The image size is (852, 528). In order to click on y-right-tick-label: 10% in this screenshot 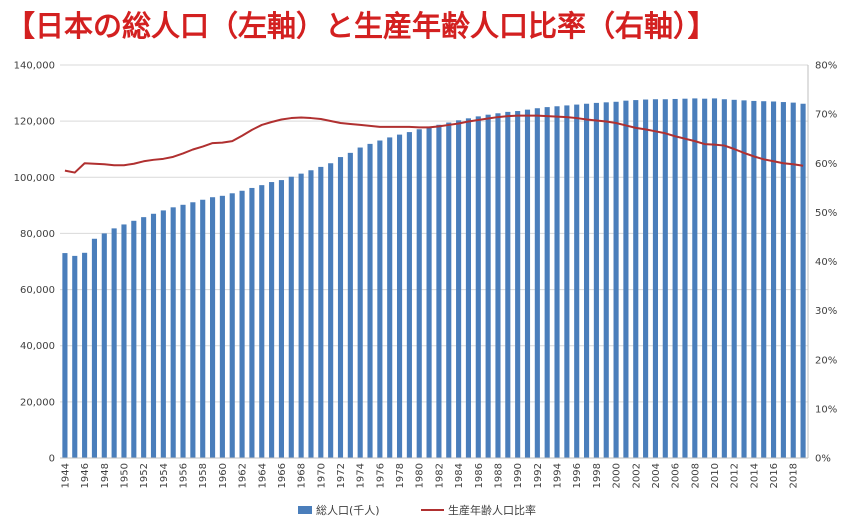, I will do `click(826, 409)`.